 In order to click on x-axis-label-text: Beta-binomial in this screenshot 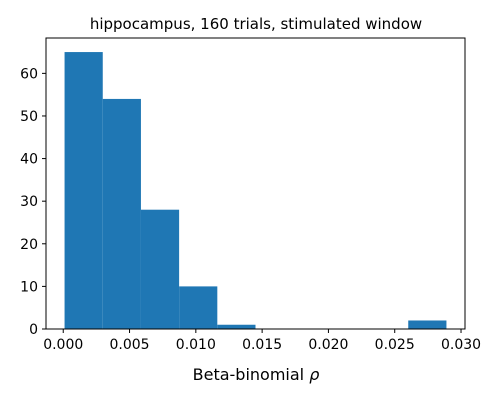, I will do `click(251, 374)`.